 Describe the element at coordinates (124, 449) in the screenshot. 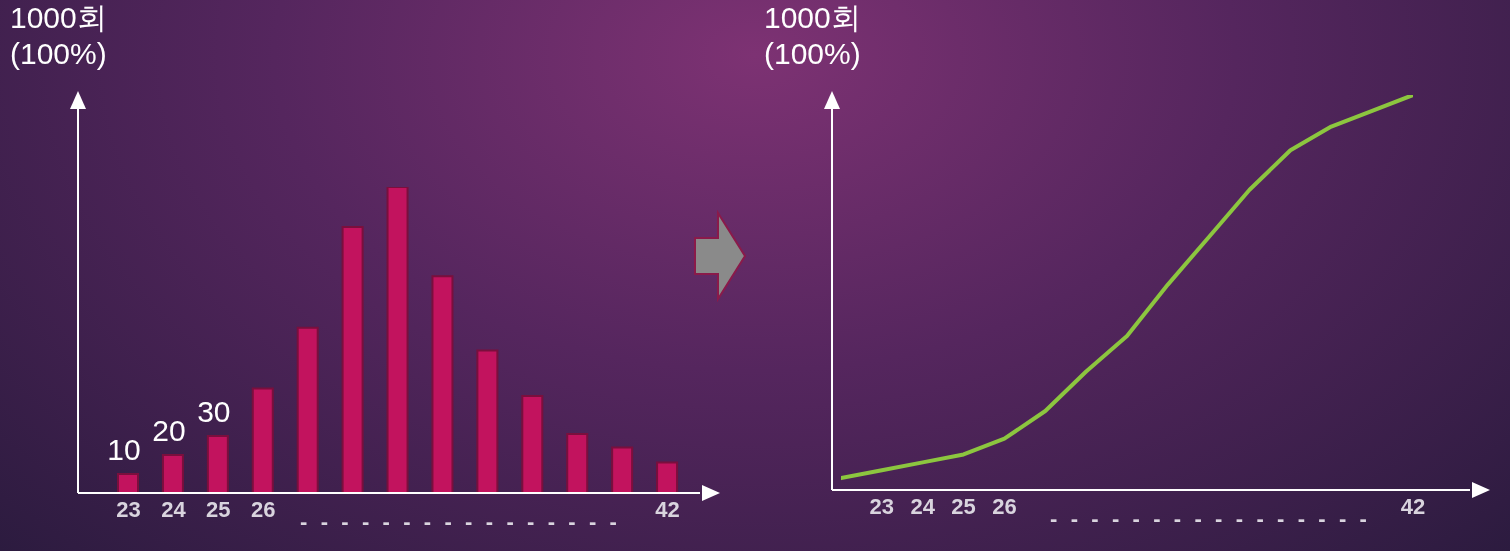

I see `data-label: 10` at that location.